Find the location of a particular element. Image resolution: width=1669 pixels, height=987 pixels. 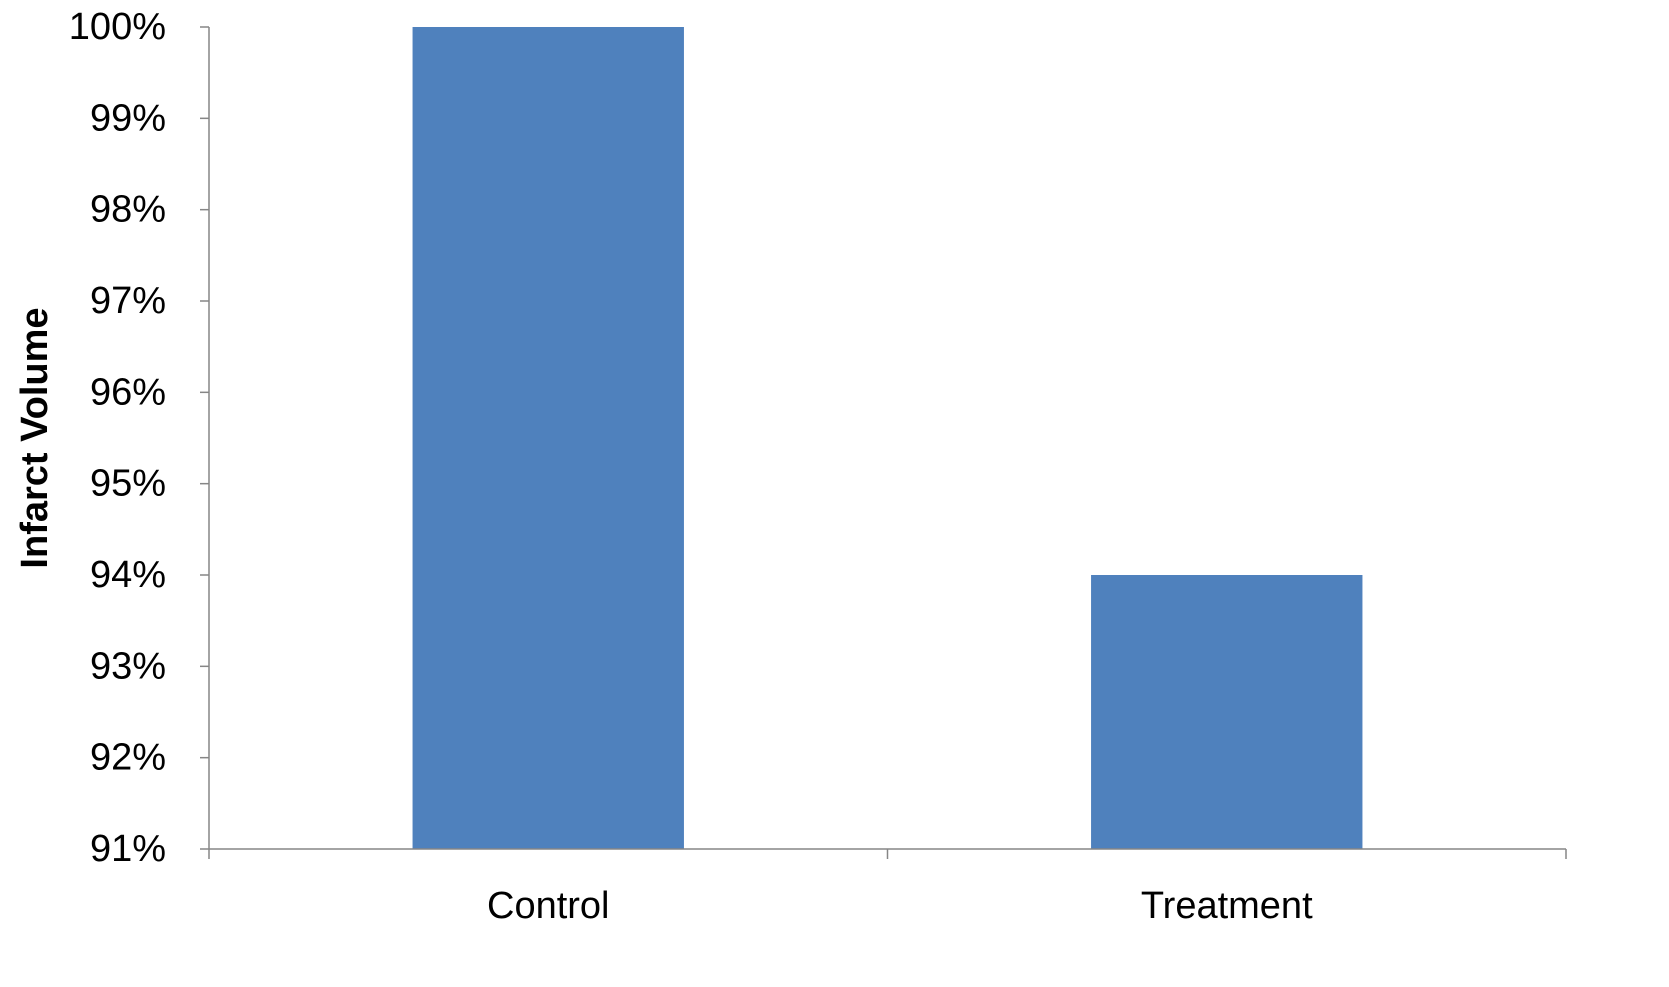

bar-treatment is located at coordinates (1227, 712).